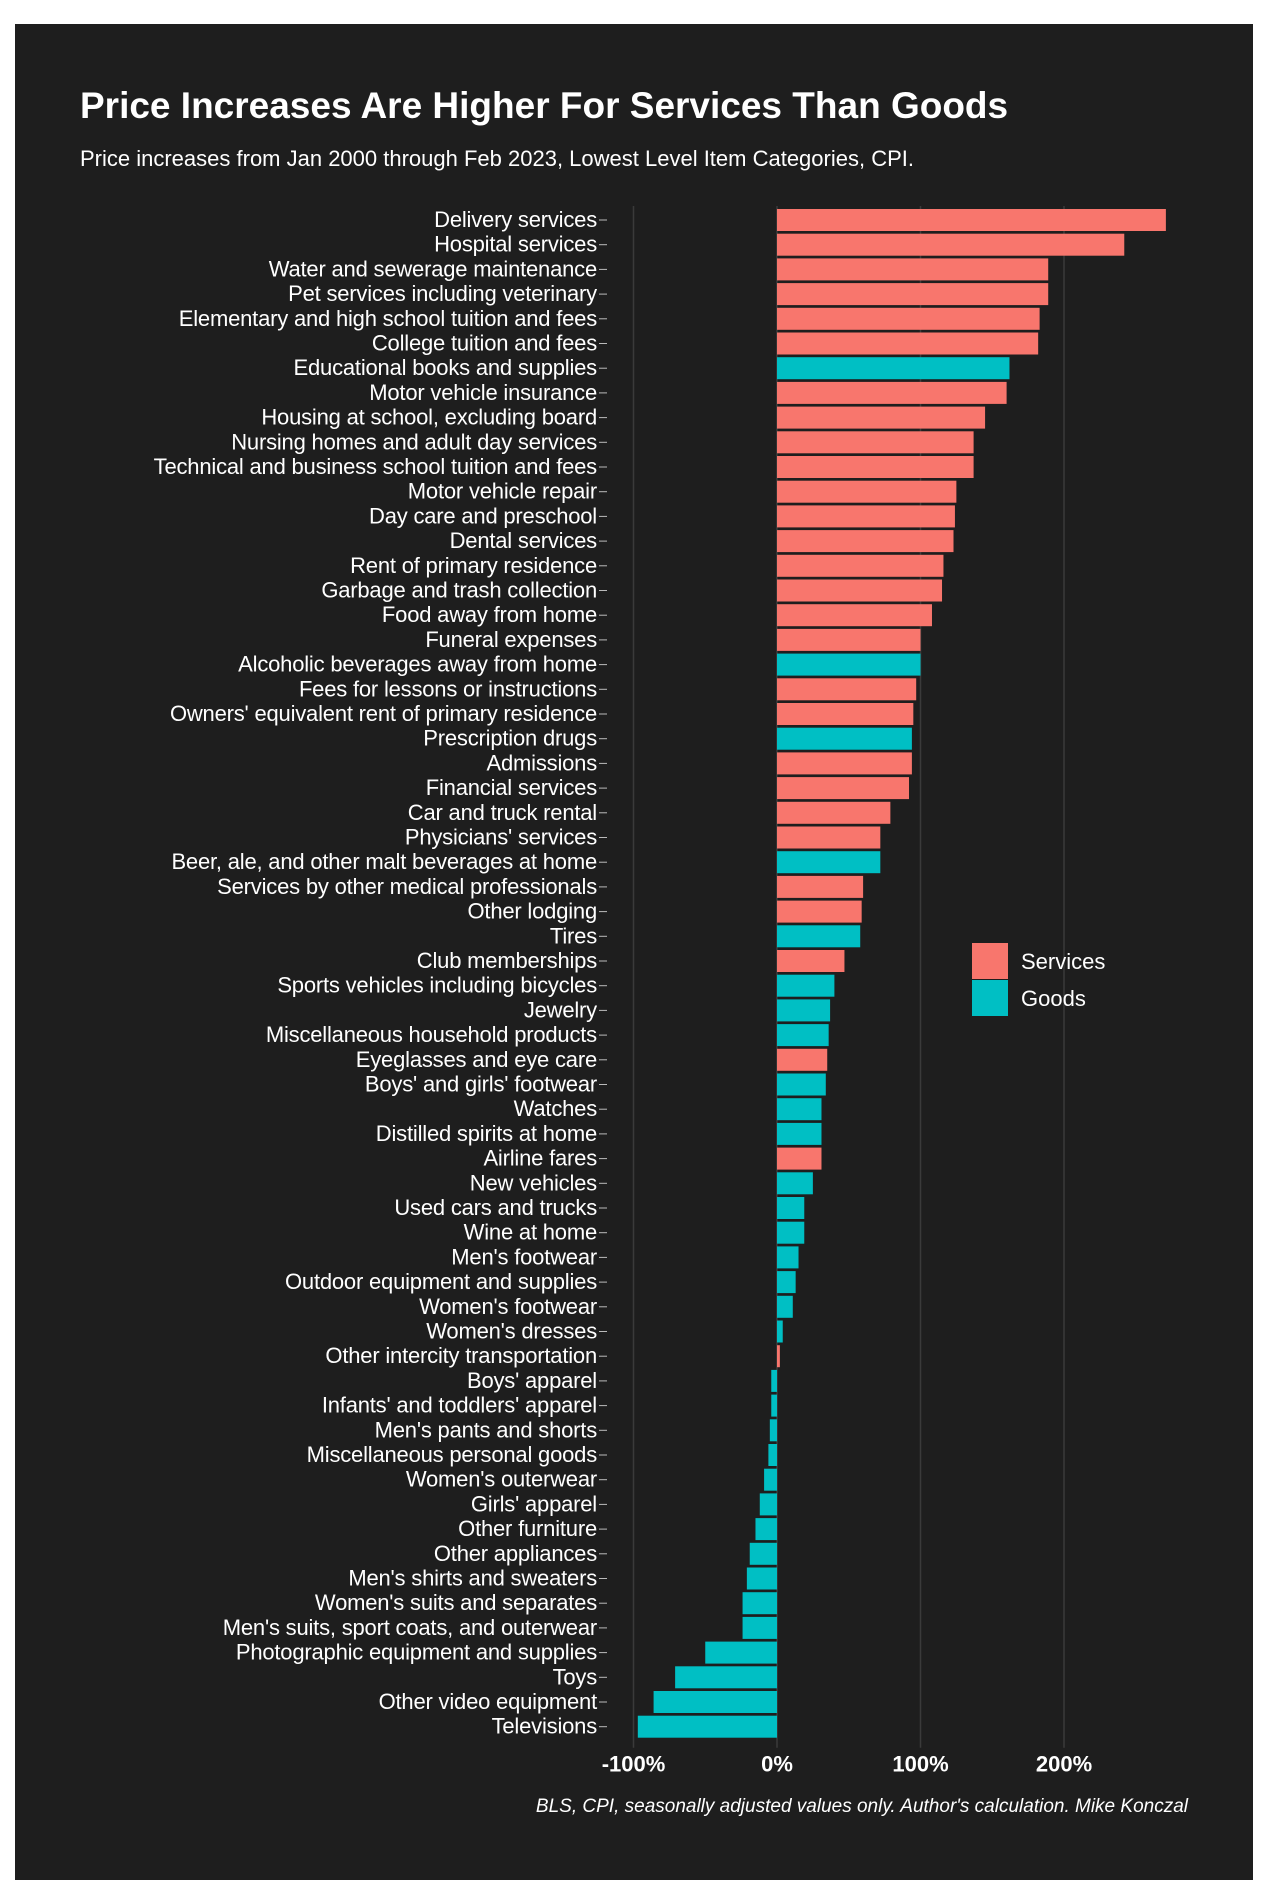 This screenshot has width=1272, height=1900. What do you see at coordinates (510, 738) in the screenshot?
I see `category-label: Prescription drugs` at bounding box center [510, 738].